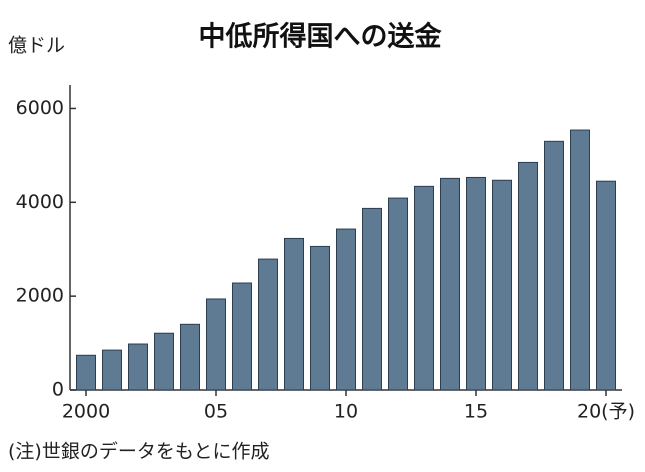 Image resolution: width=645 pixels, height=472 pixels. What do you see at coordinates (216, 412) in the screenshot?
I see `x-tick-label: 05` at bounding box center [216, 412].